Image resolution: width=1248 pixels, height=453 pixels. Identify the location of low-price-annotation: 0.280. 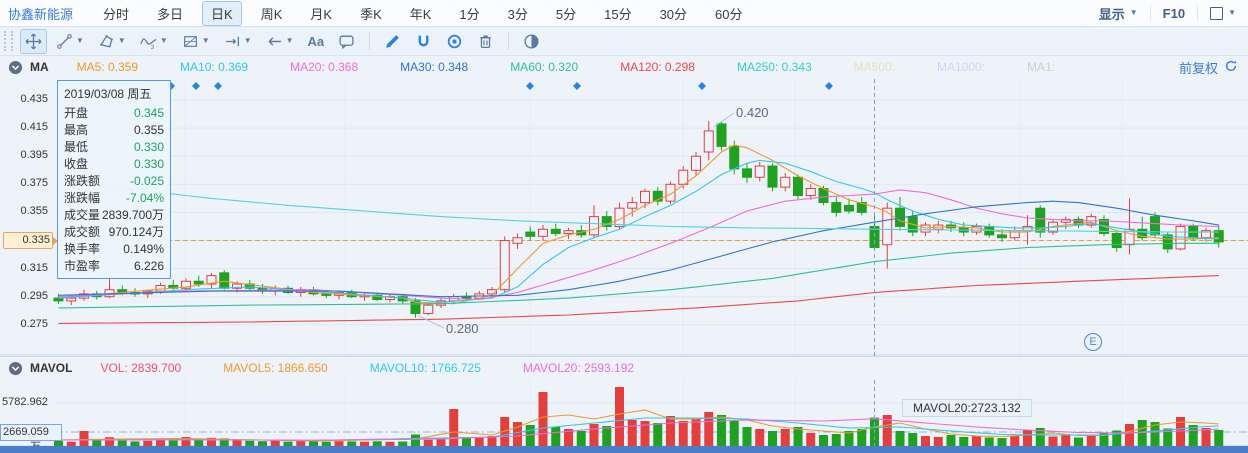
(462, 328).